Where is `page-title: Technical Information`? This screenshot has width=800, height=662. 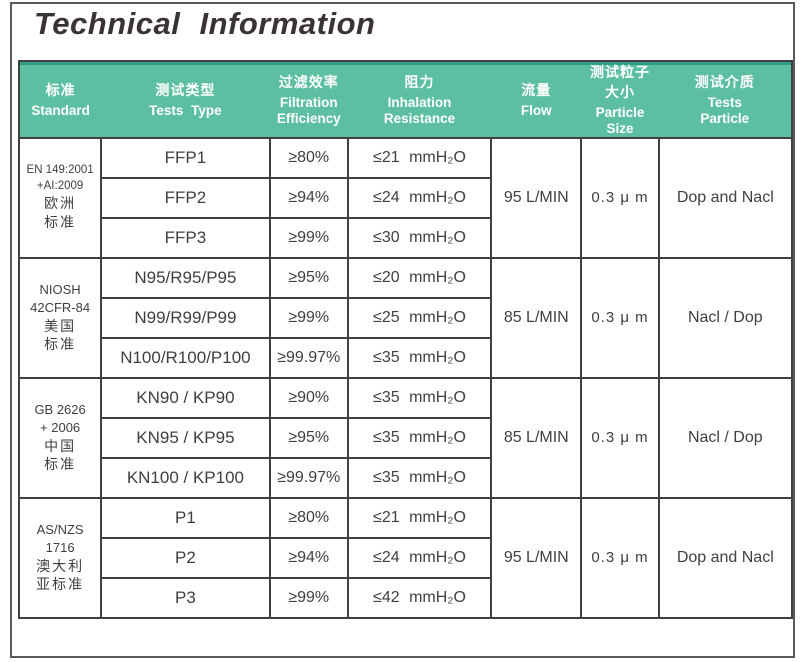 page-title: Technical Information is located at coordinates (205, 23).